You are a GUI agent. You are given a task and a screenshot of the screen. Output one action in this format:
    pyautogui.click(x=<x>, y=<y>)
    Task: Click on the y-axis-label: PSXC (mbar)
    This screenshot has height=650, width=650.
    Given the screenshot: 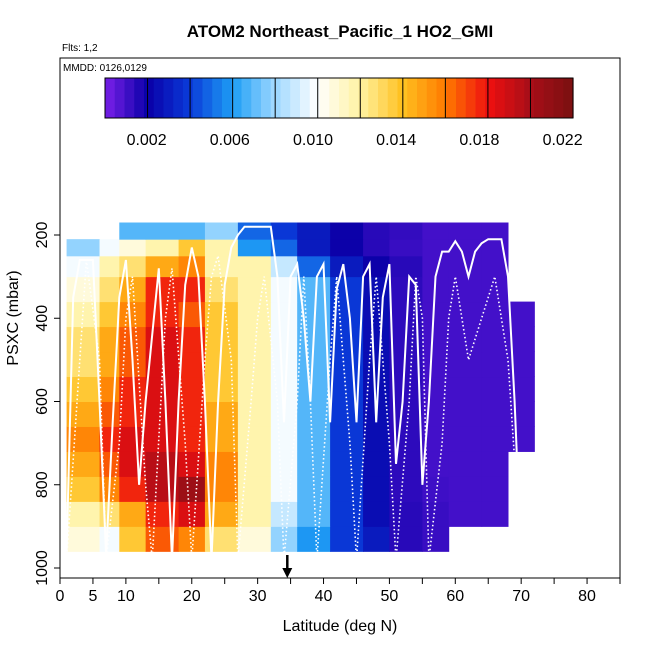 What is the action you would take?
    pyautogui.click(x=13, y=317)
    